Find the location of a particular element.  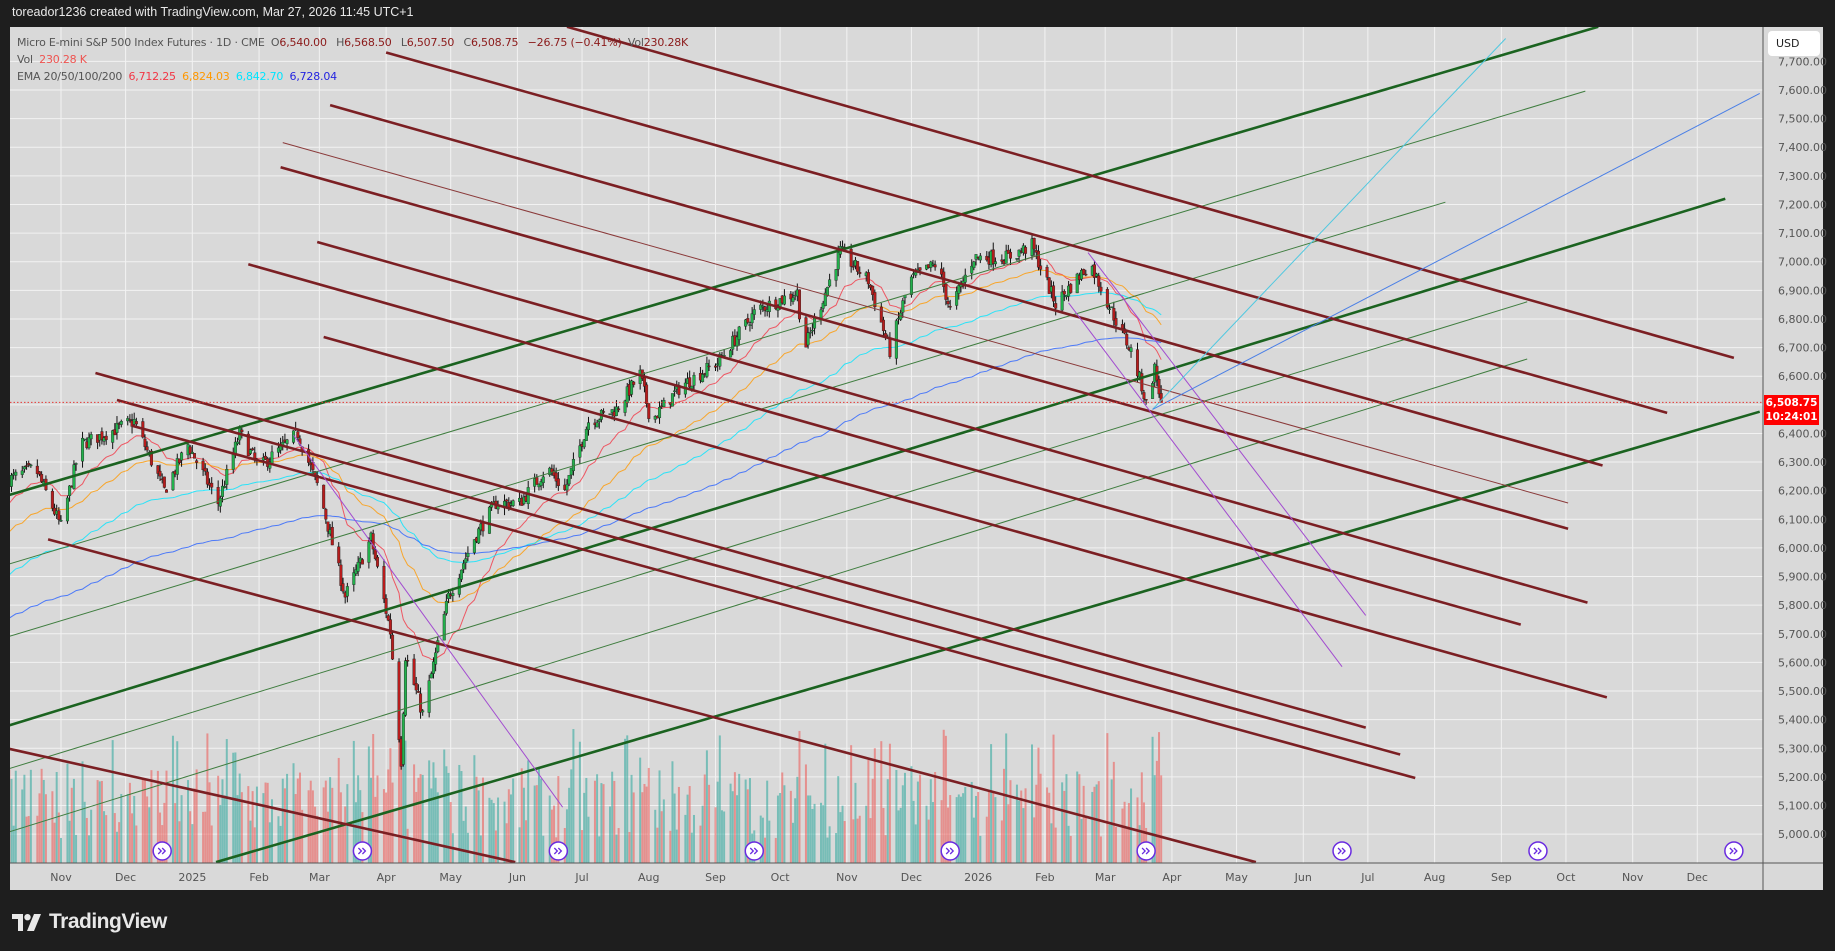

time-axis-tick: Sep is located at coordinates (715, 877).